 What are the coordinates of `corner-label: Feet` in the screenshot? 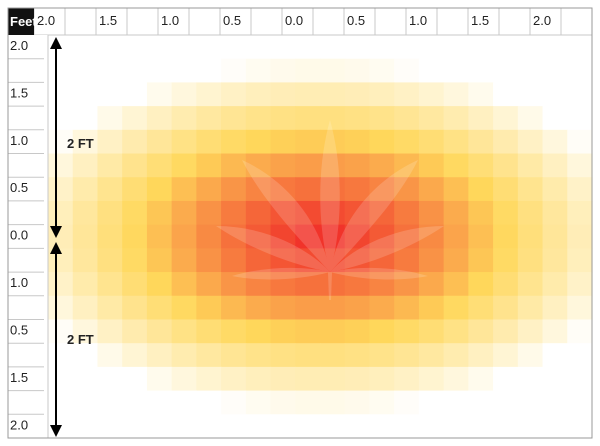 It's located at (23, 21).